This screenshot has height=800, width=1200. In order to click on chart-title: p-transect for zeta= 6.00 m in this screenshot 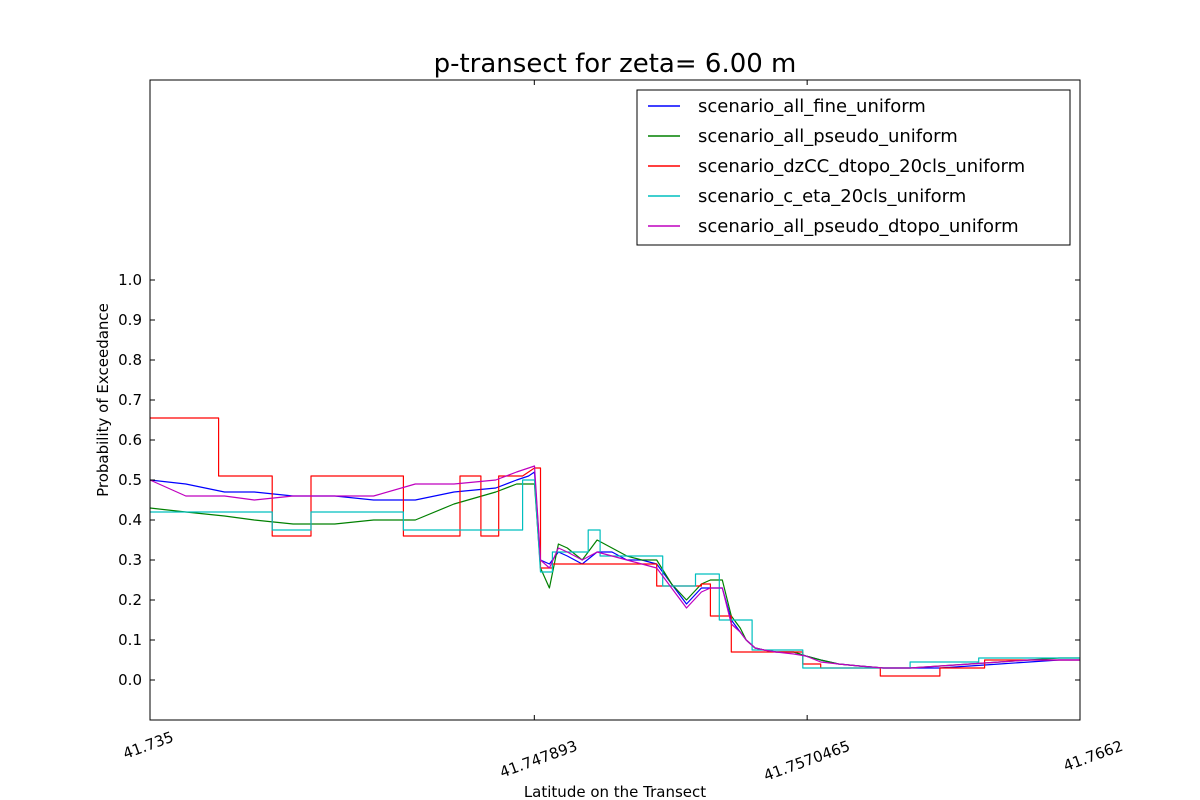, I will do `click(615, 64)`.